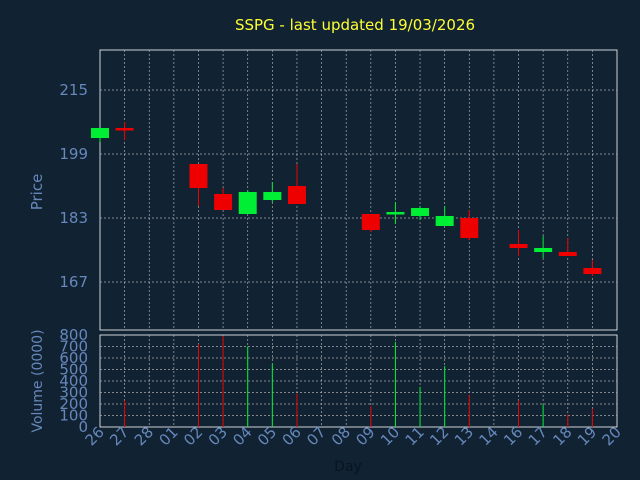 This screenshot has width=640, height=480. Describe the element at coordinates (73, 381) in the screenshot. I see `volume-tick-label: 400` at that location.